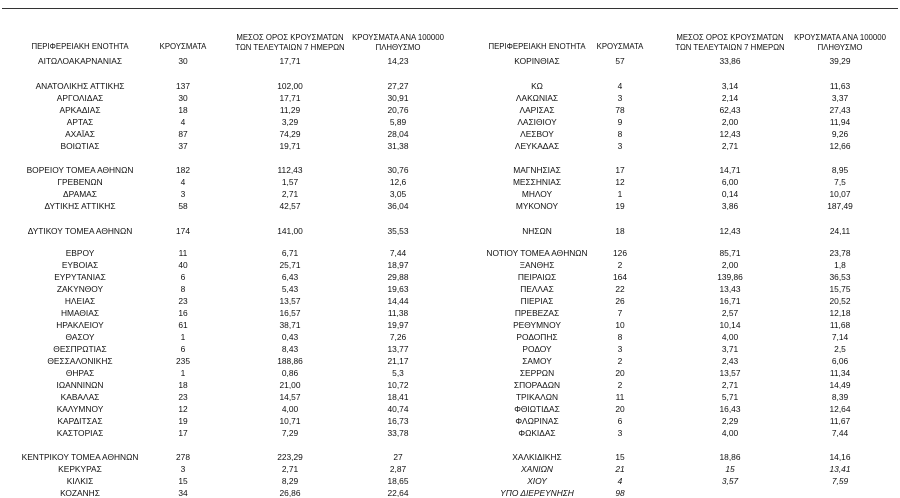 This screenshot has height=498, width=900. What do you see at coordinates (398, 469) in the screenshot?
I see `cell-value: 2,87` at bounding box center [398, 469].